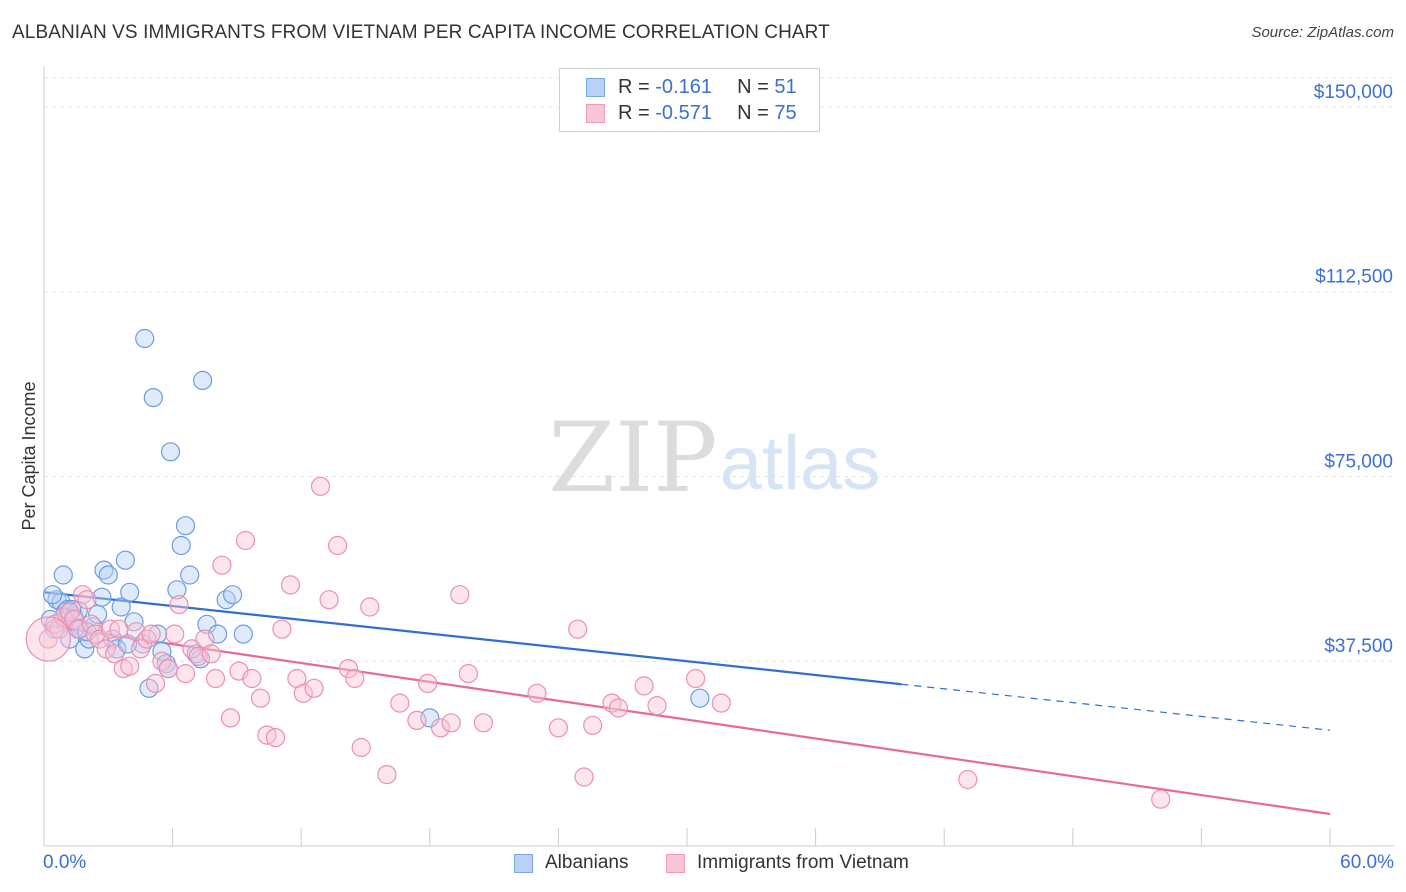  Describe the element at coordinates (1358, 646) in the screenshot. I see `y-tick-label: $37,500` at that location.